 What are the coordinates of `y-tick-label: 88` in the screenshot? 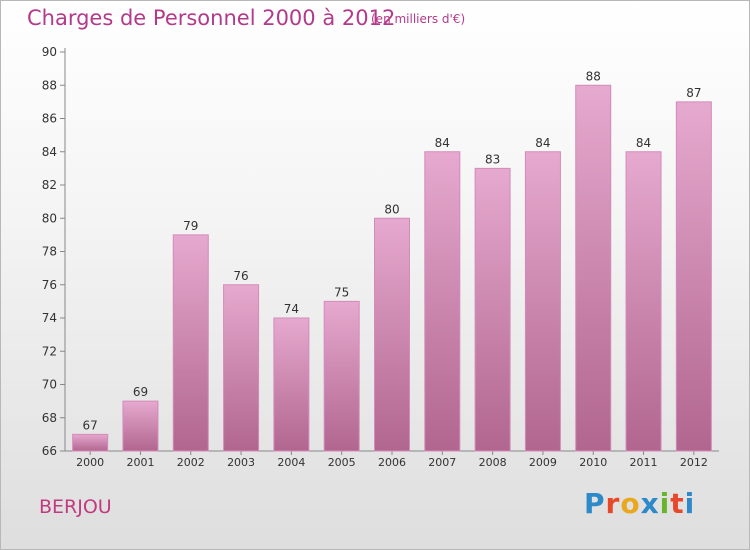 It's located at (49, 85).